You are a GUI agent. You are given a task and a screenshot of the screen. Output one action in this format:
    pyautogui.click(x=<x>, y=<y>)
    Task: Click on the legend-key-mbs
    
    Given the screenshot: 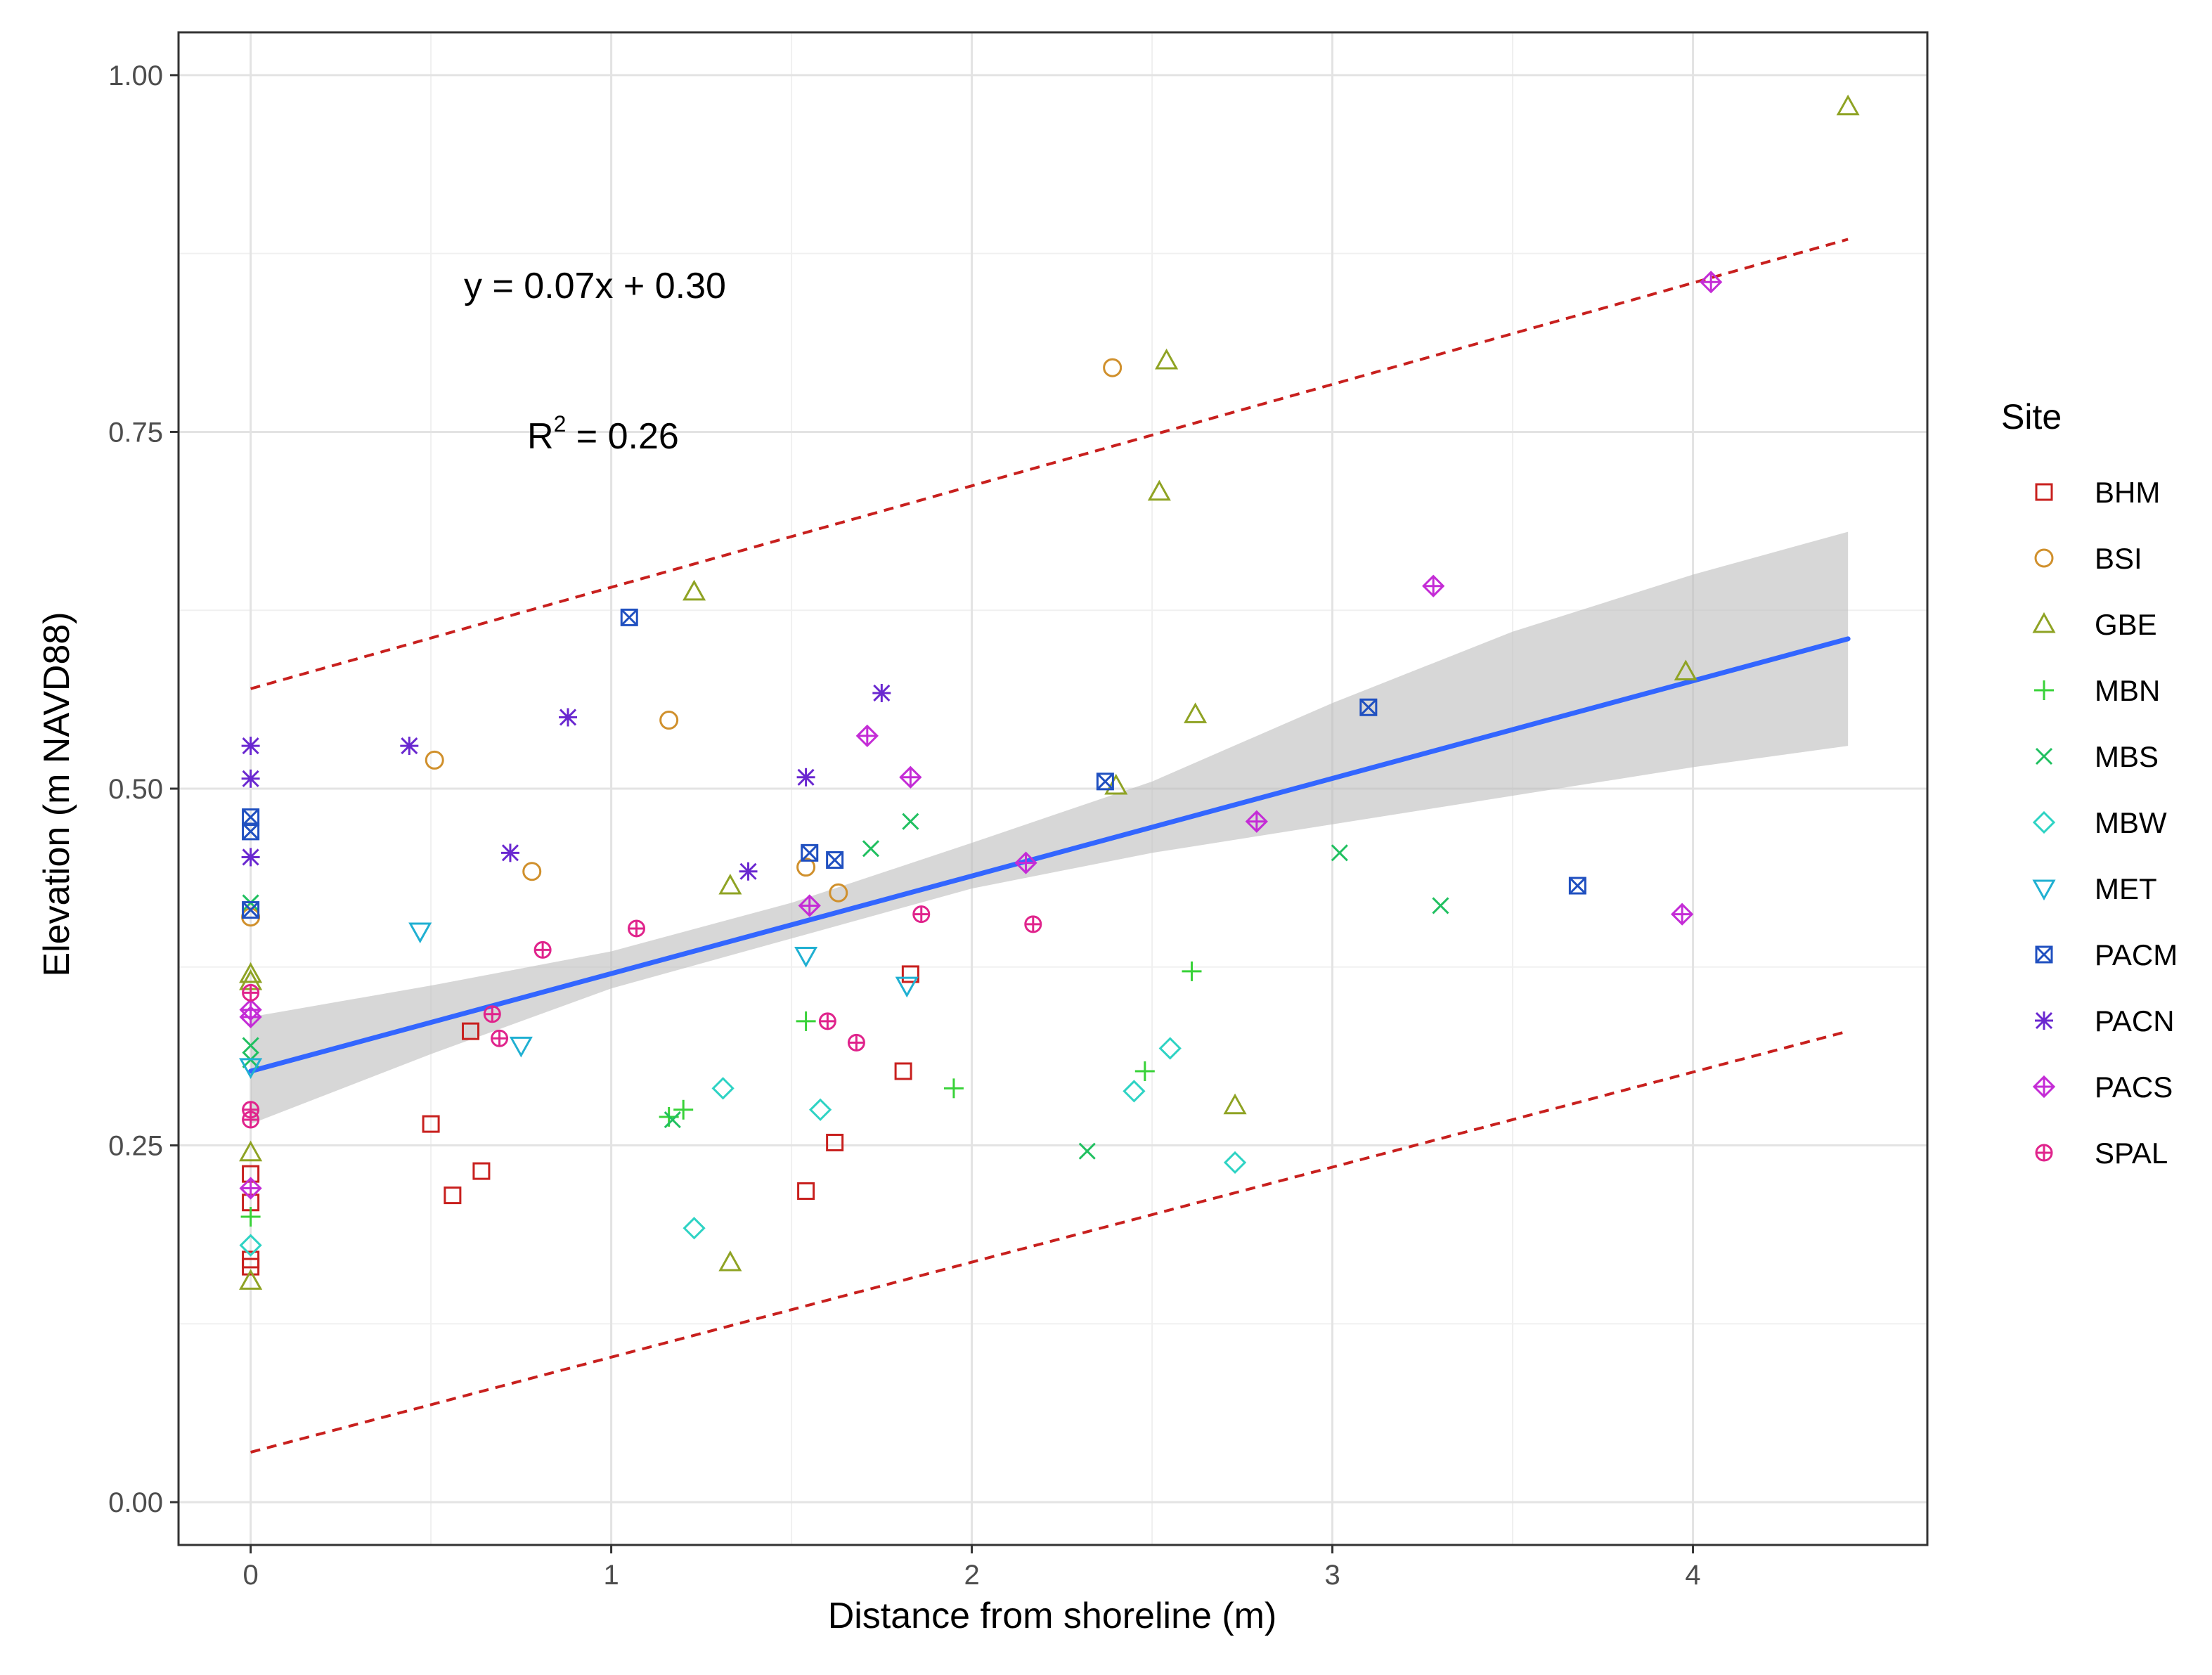 What is the action you would take?
    pyautogui.click(x=2044, y=756)
    